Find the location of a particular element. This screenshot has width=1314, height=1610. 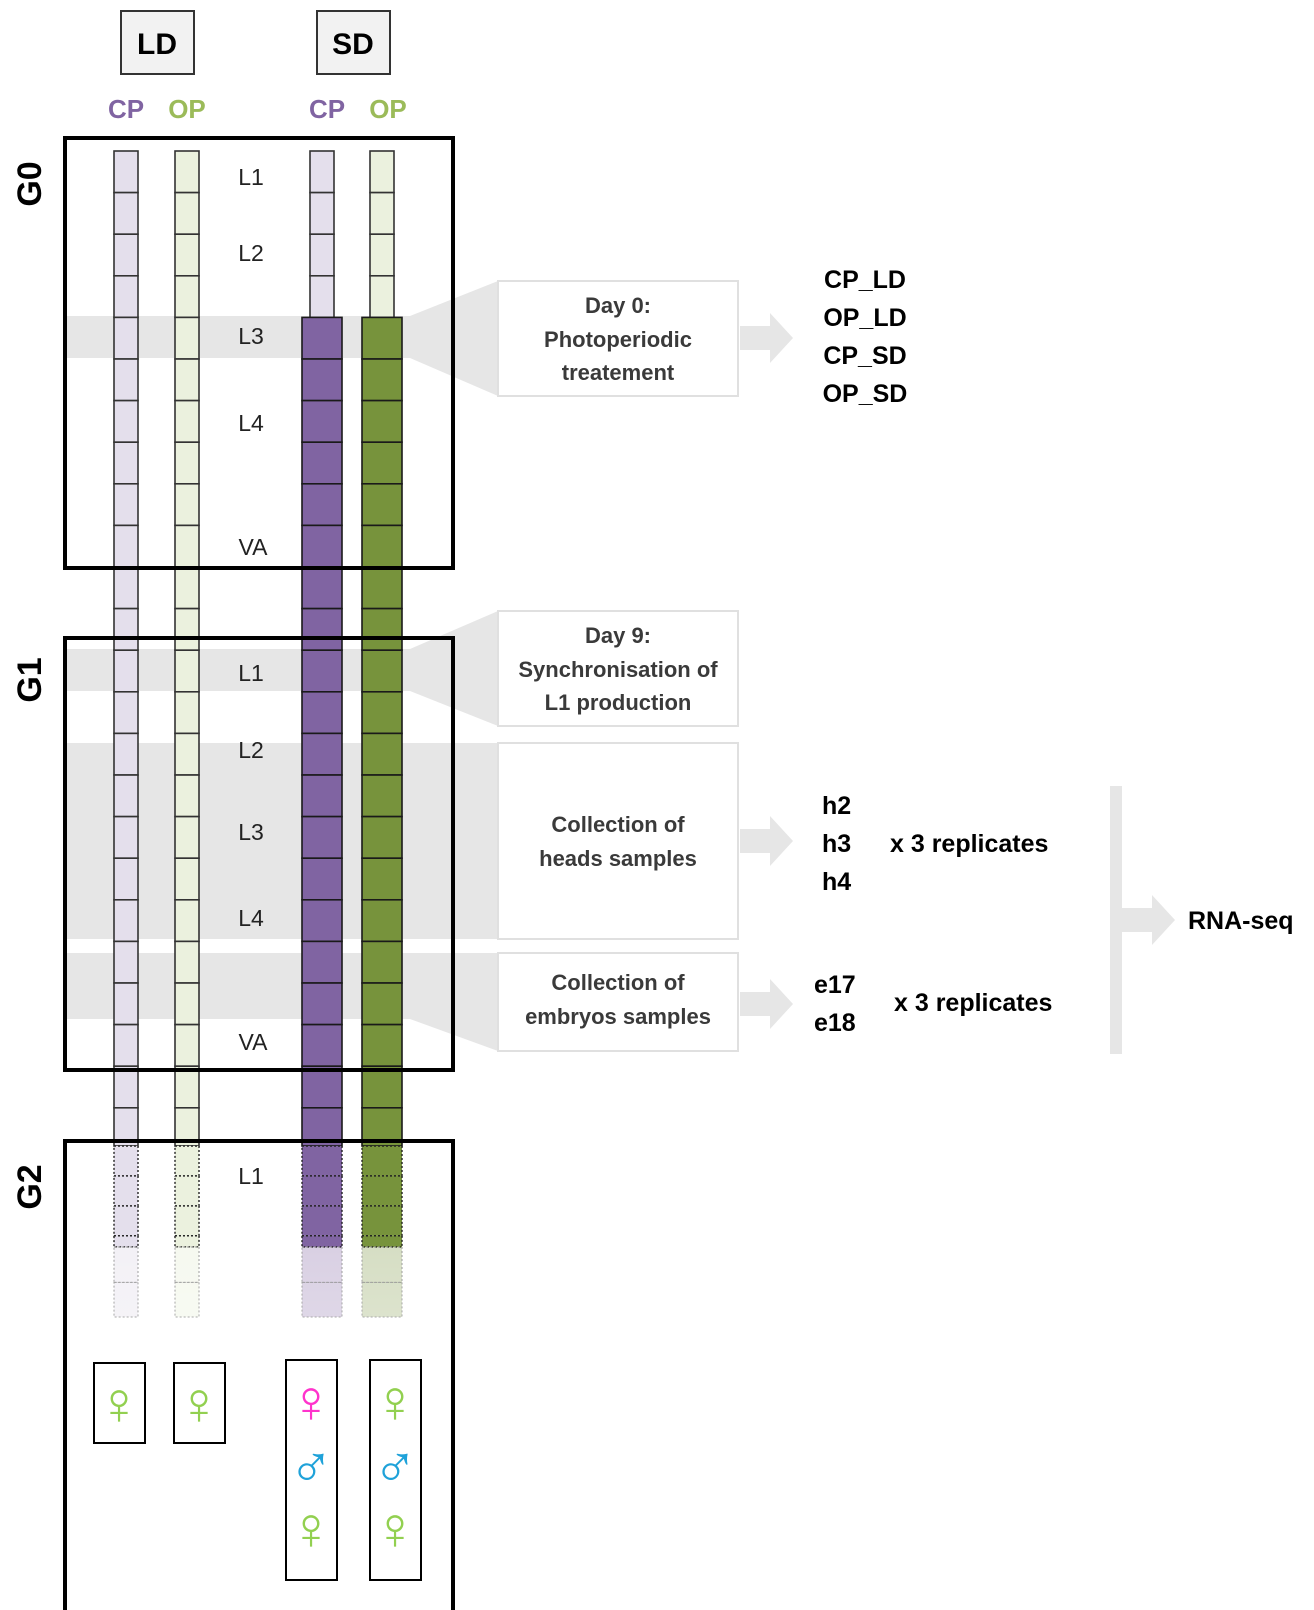

g2-stage-l1: L1 is located at coordinates (251, 1176).